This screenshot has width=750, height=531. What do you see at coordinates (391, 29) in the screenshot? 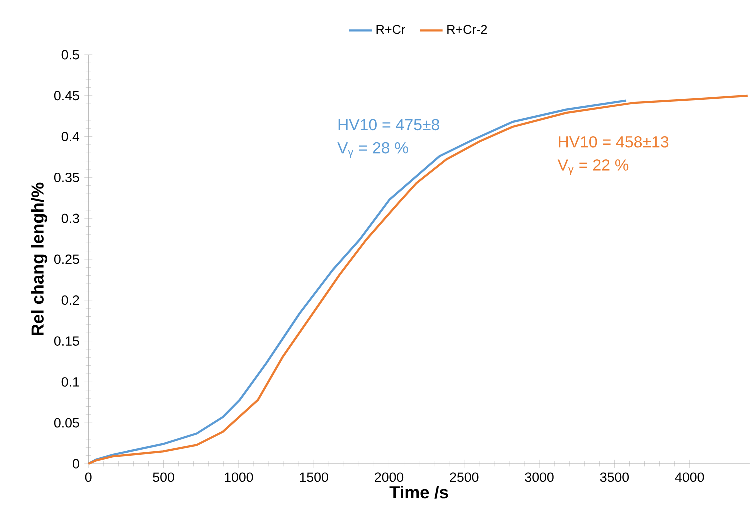
I see `legend-label: R+Cr` at bounding box center [391, 29].